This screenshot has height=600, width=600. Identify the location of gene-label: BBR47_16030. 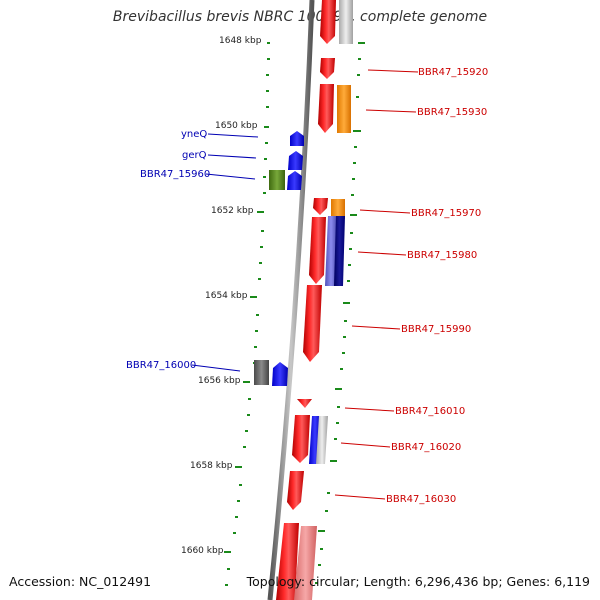
(421, 499).